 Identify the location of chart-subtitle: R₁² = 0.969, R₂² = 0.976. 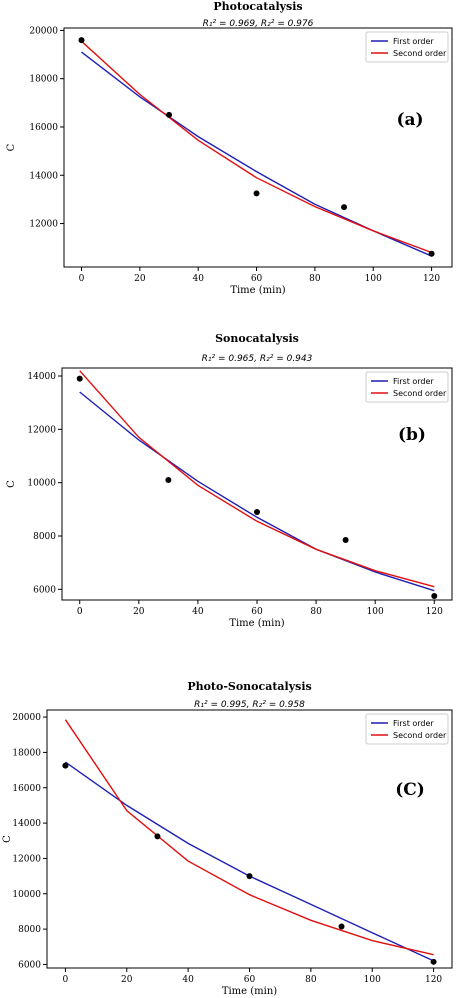
(258, 24).